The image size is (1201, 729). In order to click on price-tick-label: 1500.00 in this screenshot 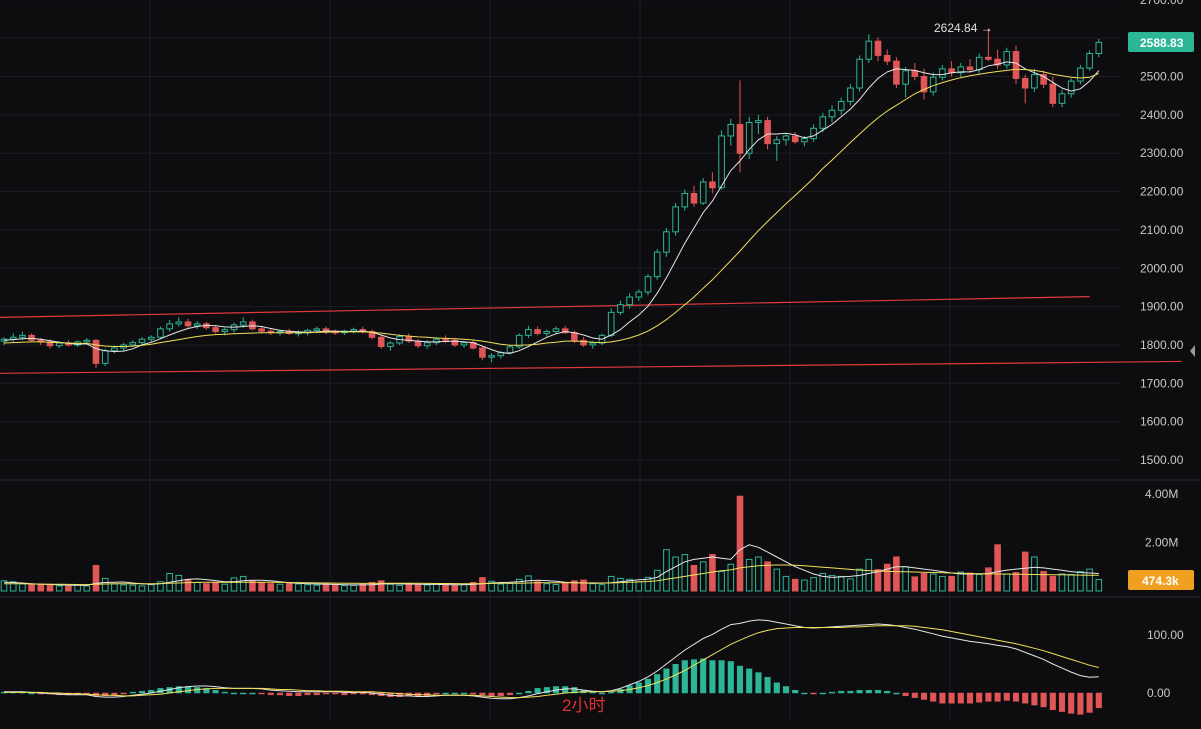, I will do `click(1162, 460)`.